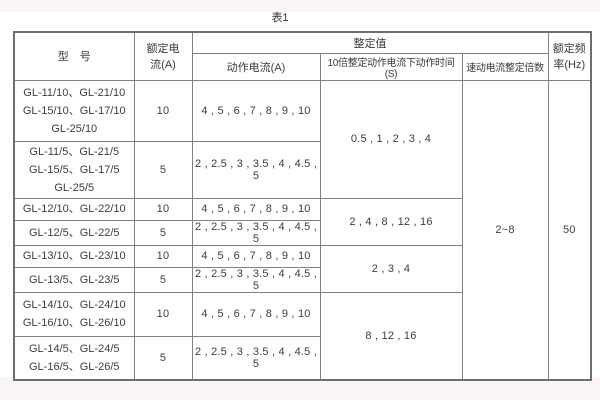 The height and width of the screenshot is (400, 600). Describe the element at coordinates (74, 314) in the screenshot. I see `model-cell: GL-14/10、GL-24/10 GL-16/10、GL-26/10` at that location.